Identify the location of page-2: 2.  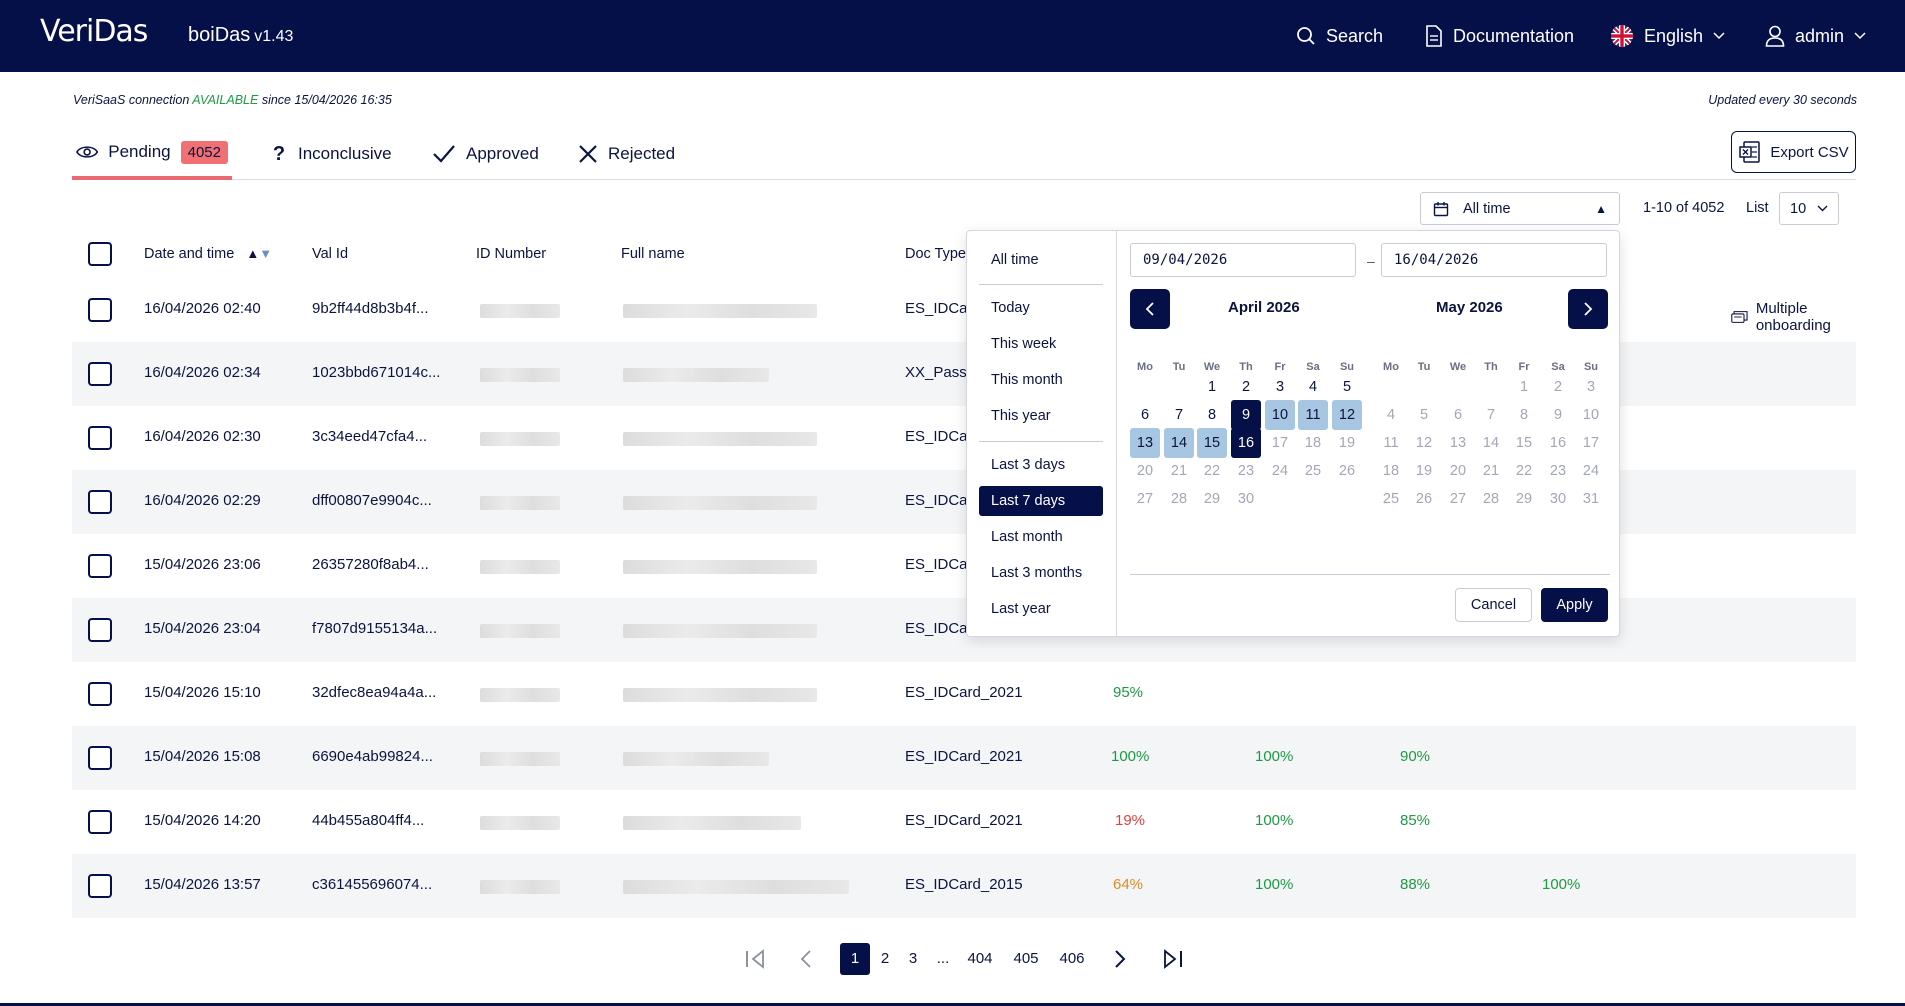
(885, 958).